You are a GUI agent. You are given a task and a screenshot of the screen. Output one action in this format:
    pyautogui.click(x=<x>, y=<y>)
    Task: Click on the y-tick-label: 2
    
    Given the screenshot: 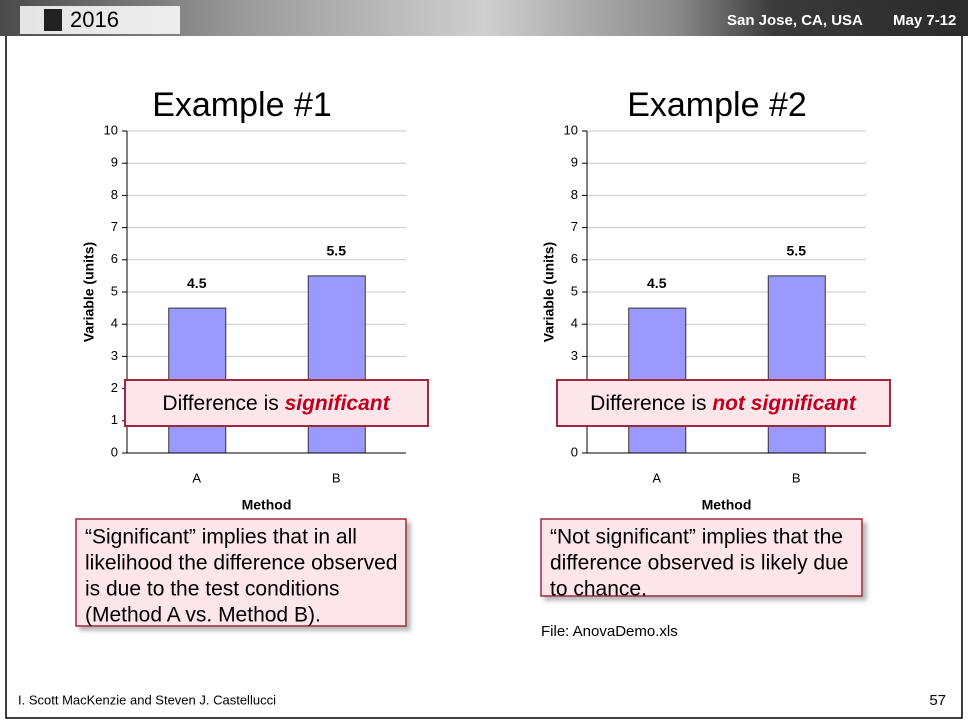 What is the action you would take?
    pyautogui.click(x=114, y=387)
    